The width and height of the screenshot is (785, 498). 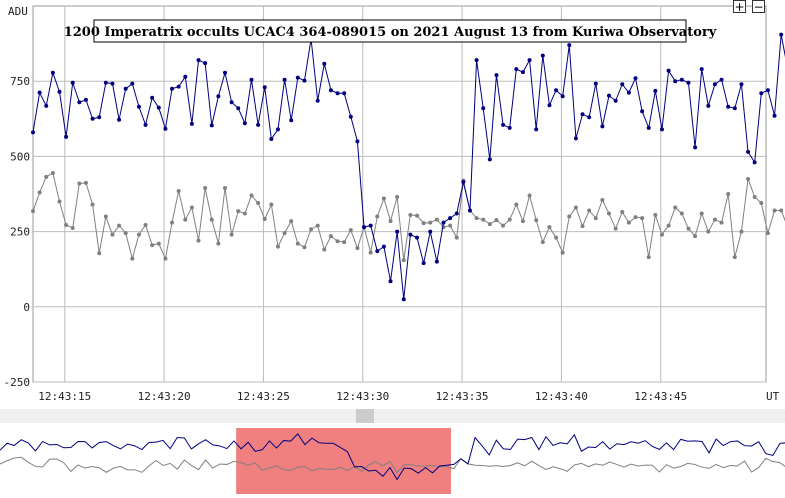 I want to click on y-axis-label: ADU, so click(x=18, y=11).